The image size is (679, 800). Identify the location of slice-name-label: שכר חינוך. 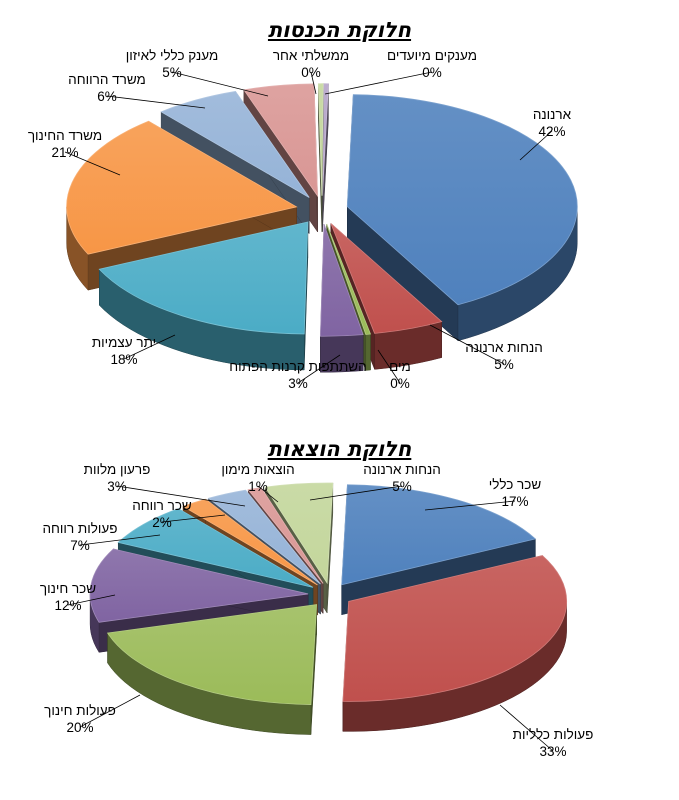
(68, 588).